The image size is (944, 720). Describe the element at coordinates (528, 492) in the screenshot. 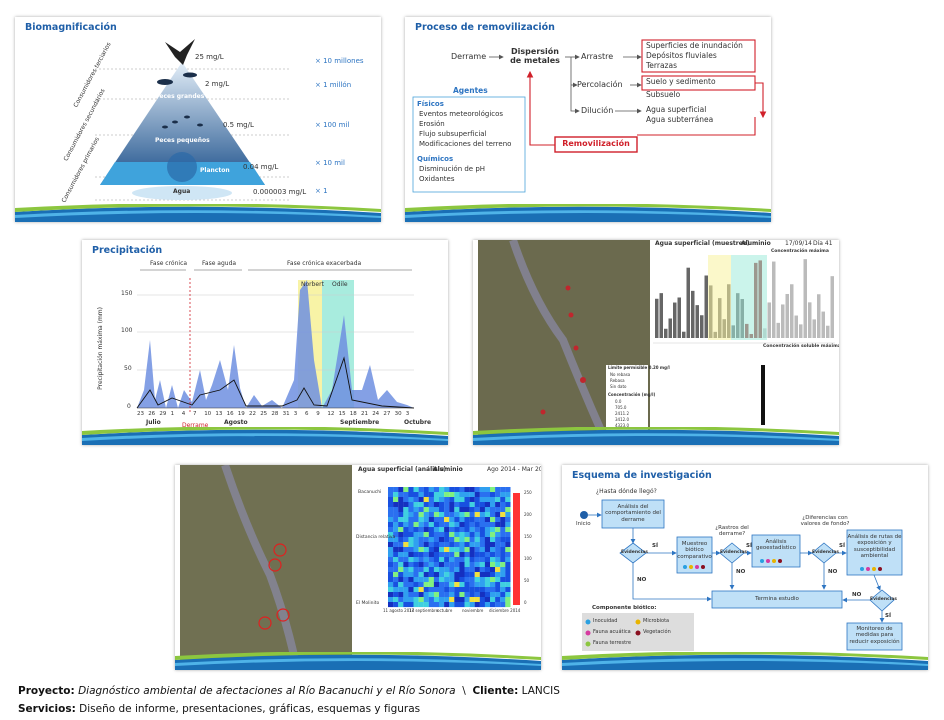

I see `text-label: 250` at that location.